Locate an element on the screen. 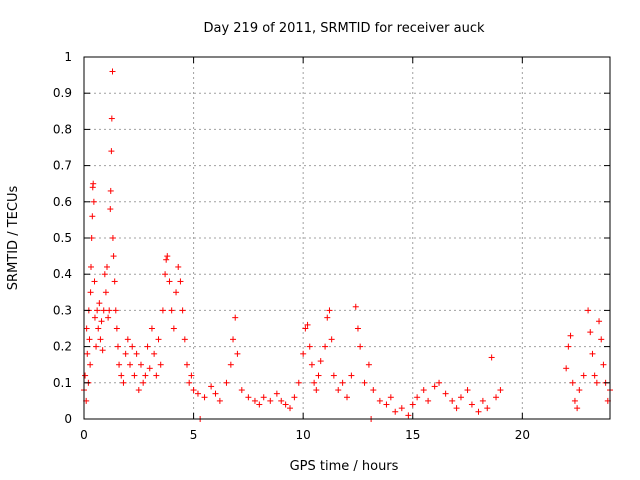 Image resolution: width=640 pixels, height=480 pixels. y-tick-label: 0.5 is located at coordinates (62, 238).